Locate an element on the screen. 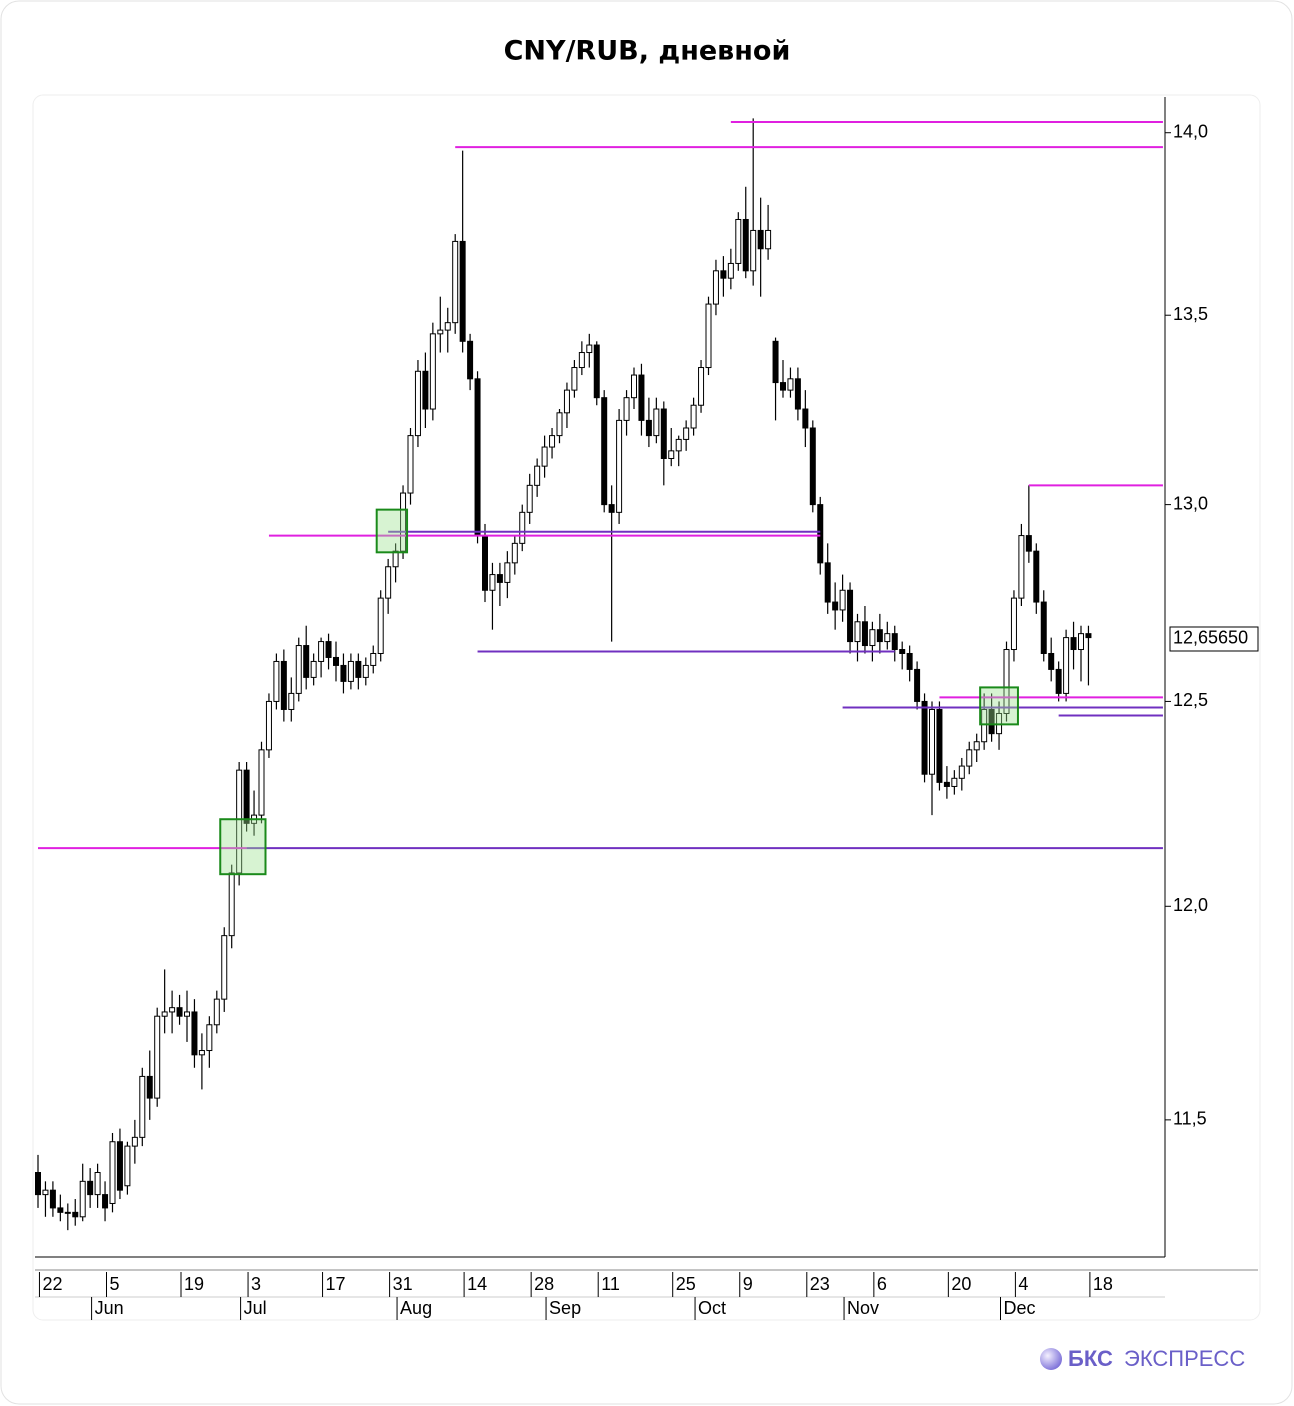  month-label: Dec is located at coordinates (1020, 1308).